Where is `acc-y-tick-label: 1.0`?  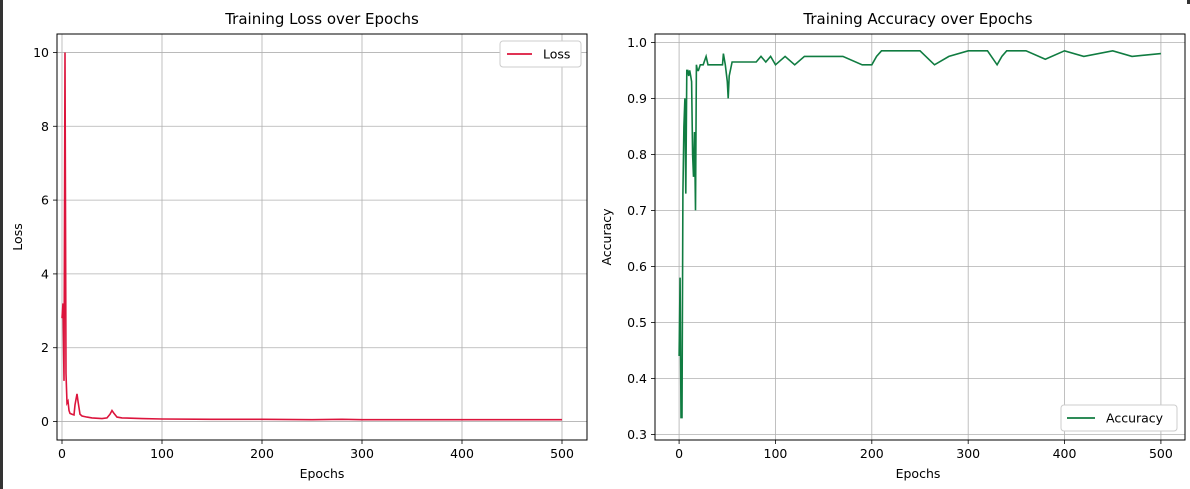 acc-y-tick-label: 1.0 is located at coordinates (637, 42).